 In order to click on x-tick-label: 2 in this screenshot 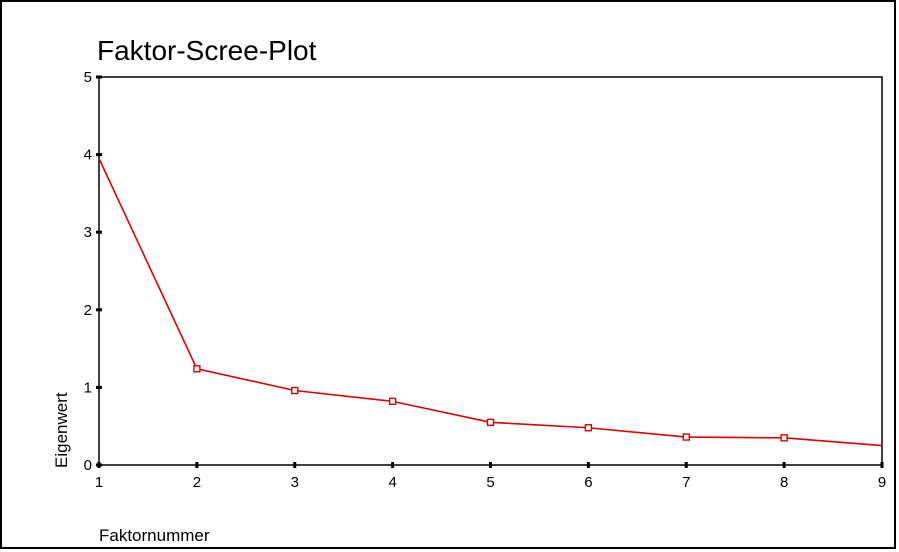, I will do `click(197, 482)`.